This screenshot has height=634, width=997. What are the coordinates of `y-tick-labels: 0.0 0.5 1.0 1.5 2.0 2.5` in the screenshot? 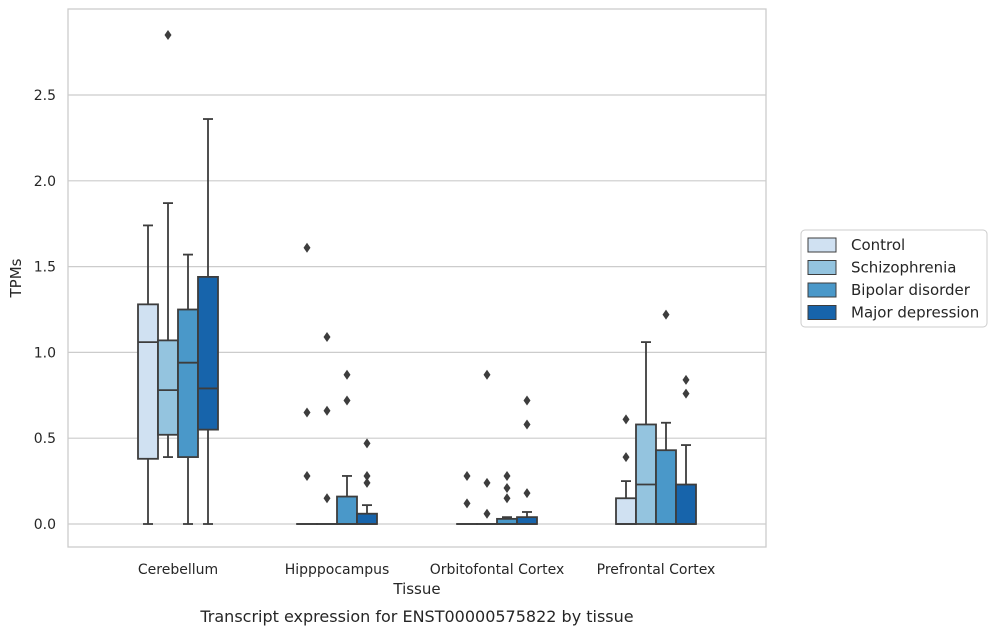 It's located at (45, 310).